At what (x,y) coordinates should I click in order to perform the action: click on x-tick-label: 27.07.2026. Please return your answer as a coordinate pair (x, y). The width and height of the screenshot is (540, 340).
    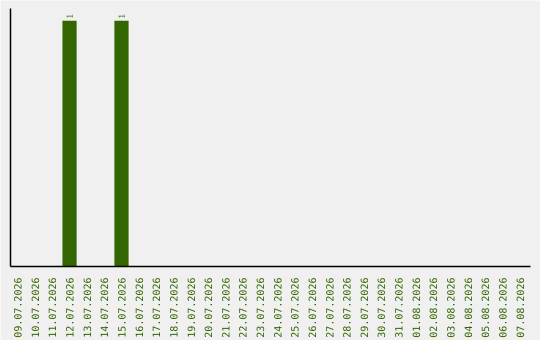
    Looking at the image, I should click on (330, 307).